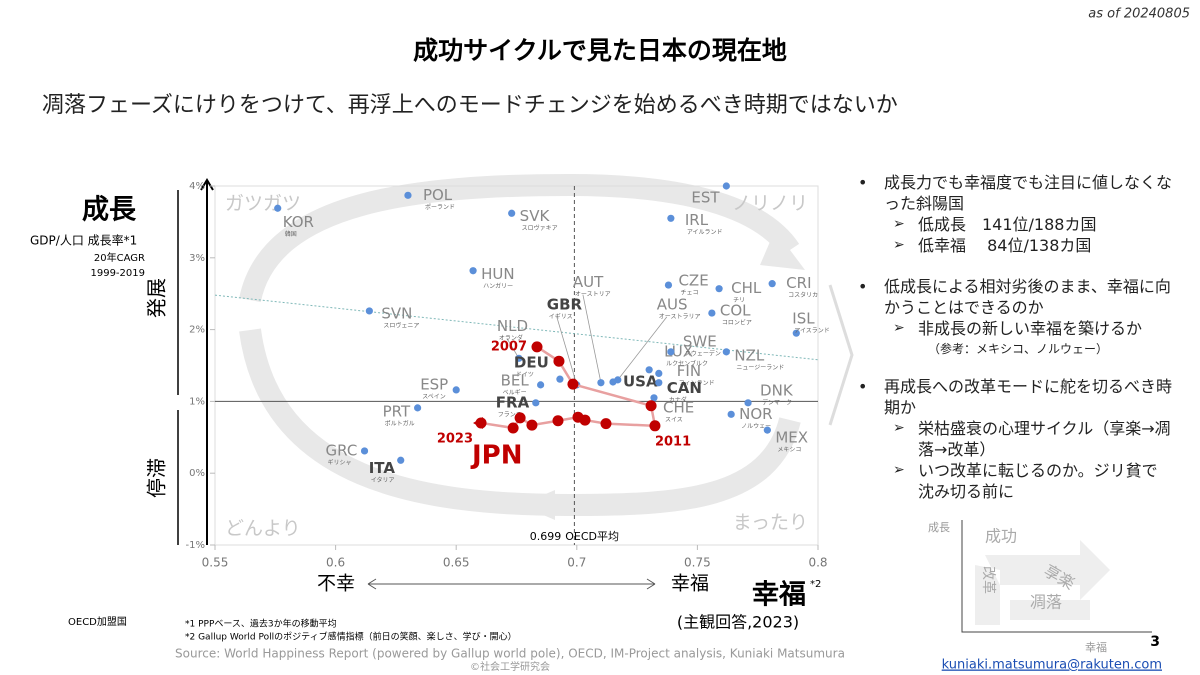  What do you see at coordinates (109, 210) in the screenshot?
I see `y-title: 成長` at bounding box center [109, 210].